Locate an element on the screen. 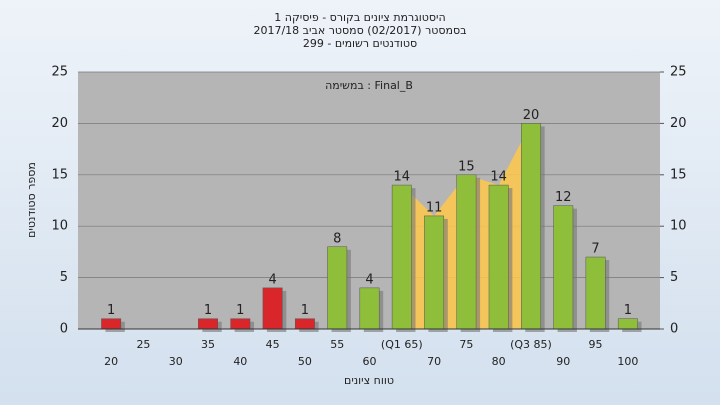 This screenshot has width=720, height=405. x-tick-label: 20 is located at coordinates (111, 361).